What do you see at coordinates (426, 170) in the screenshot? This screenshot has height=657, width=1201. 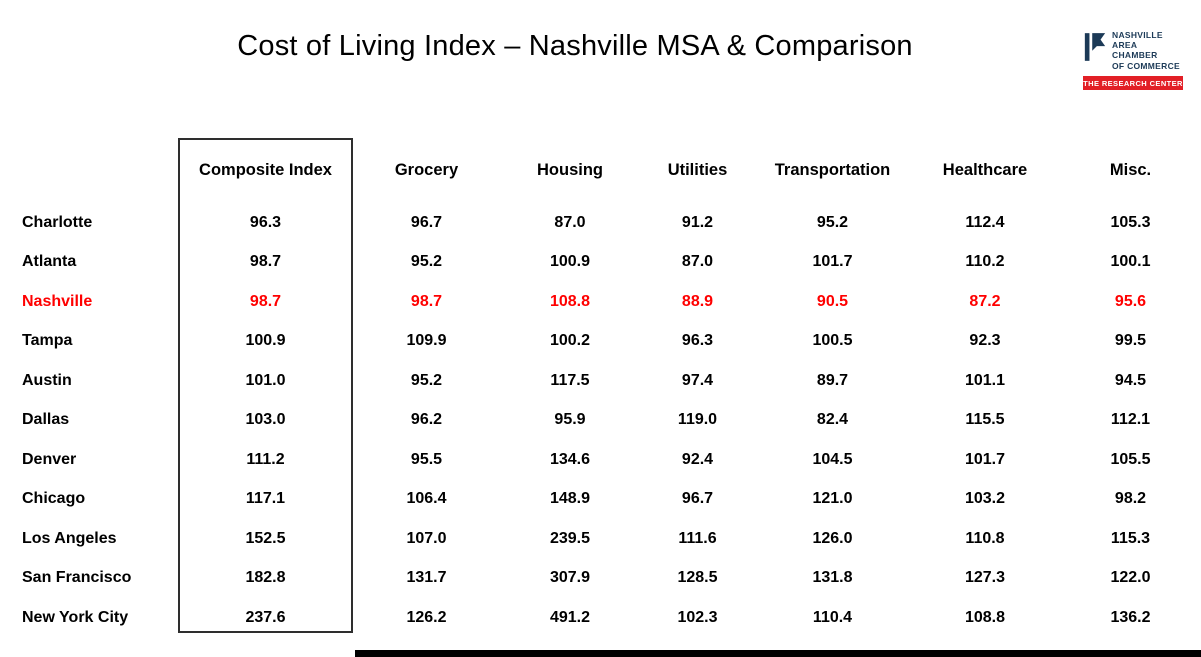 I see `column-header: Grocery` at bounding box center [426, 170].